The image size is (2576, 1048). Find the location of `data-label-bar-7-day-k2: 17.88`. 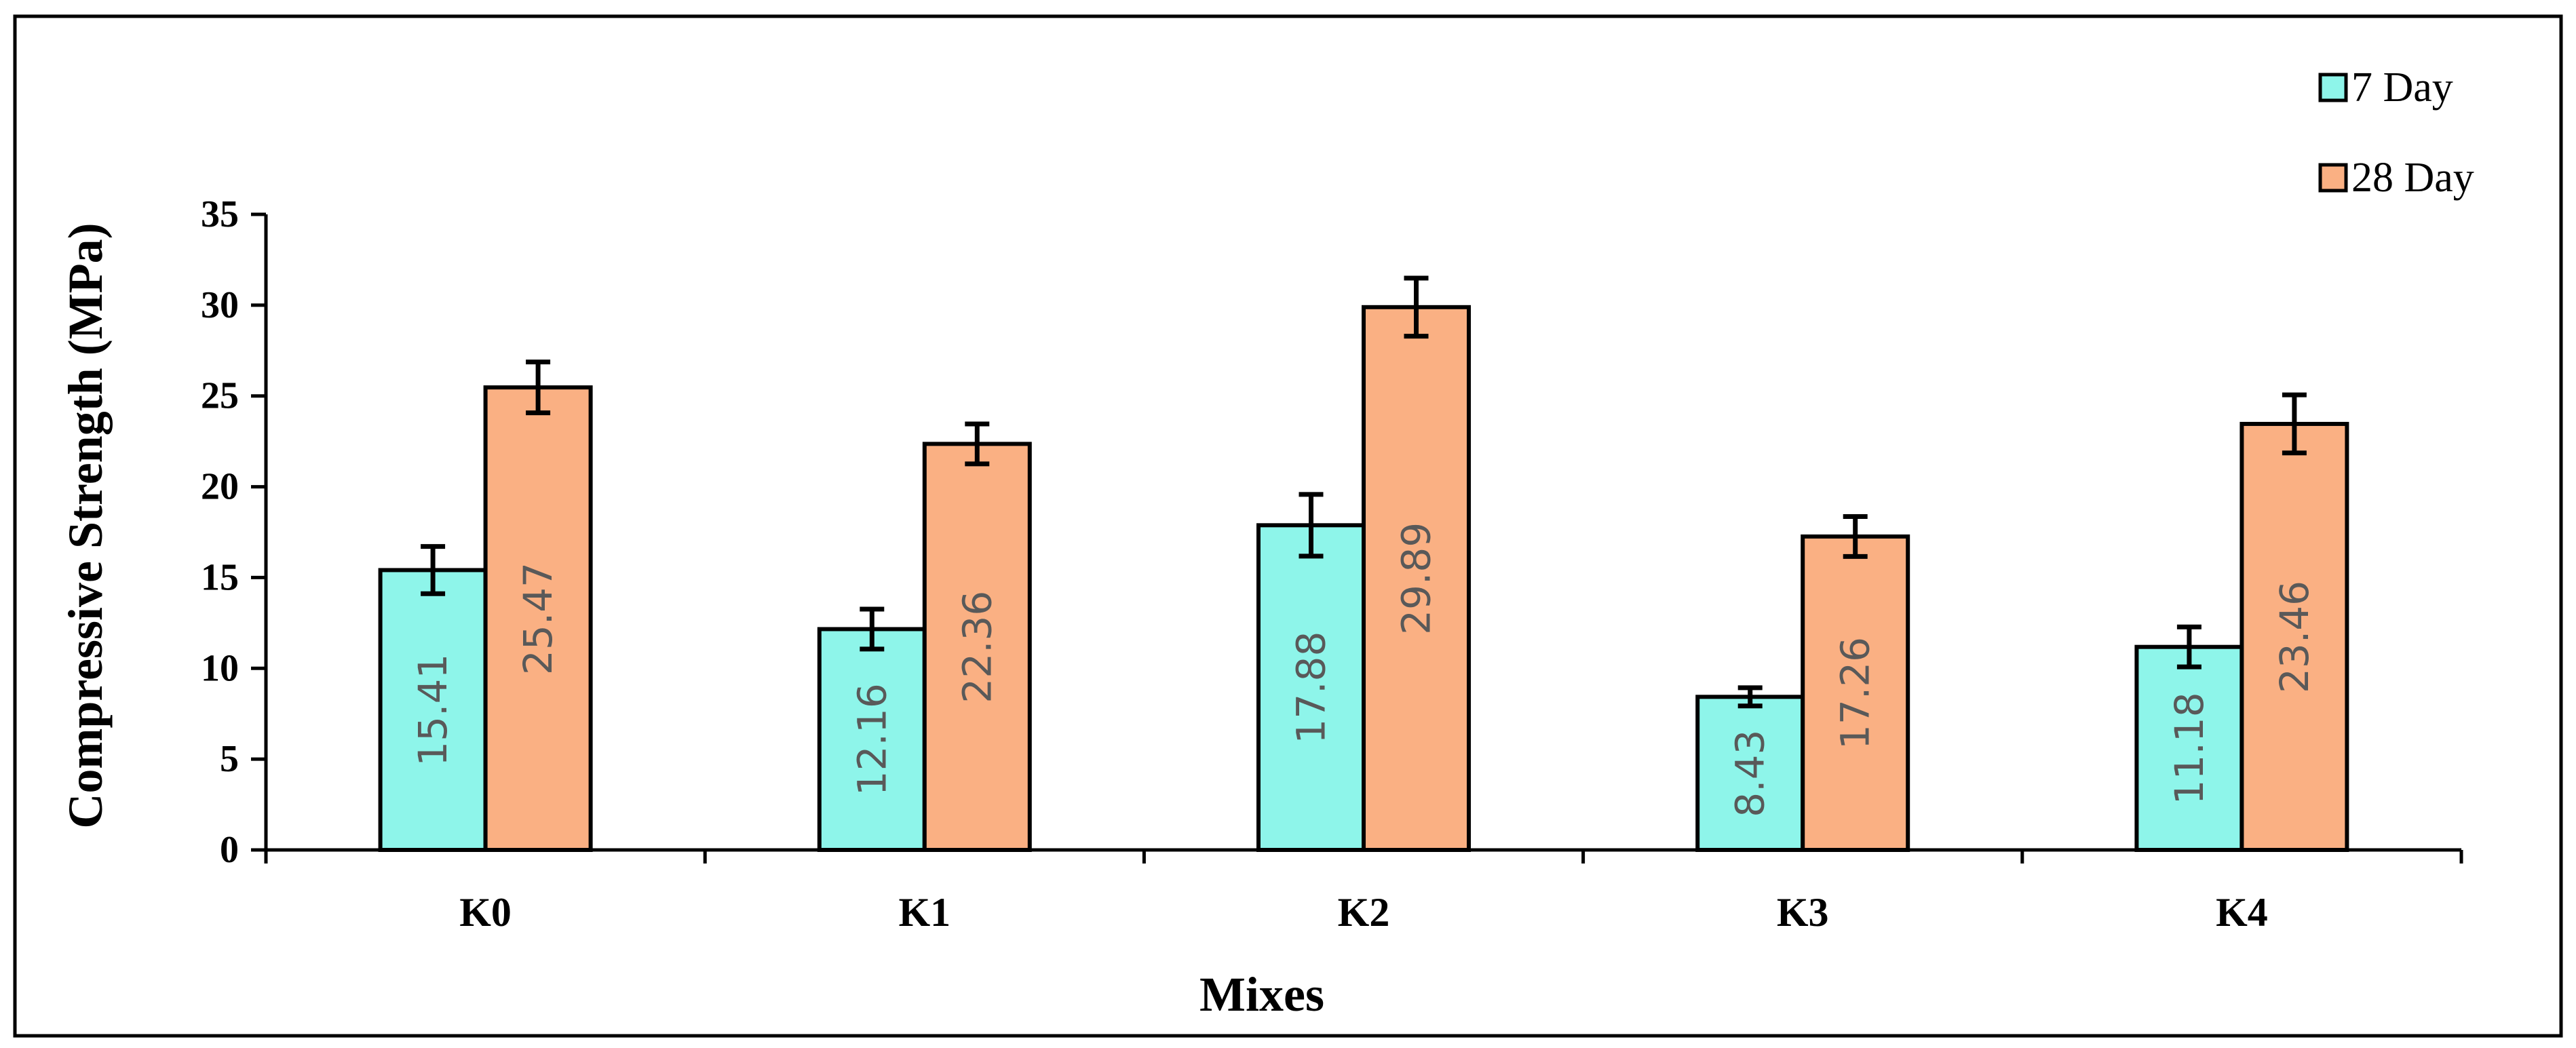

data-label-bar-7-day-k2: 17.88 is located at coordinates (1311, 688).